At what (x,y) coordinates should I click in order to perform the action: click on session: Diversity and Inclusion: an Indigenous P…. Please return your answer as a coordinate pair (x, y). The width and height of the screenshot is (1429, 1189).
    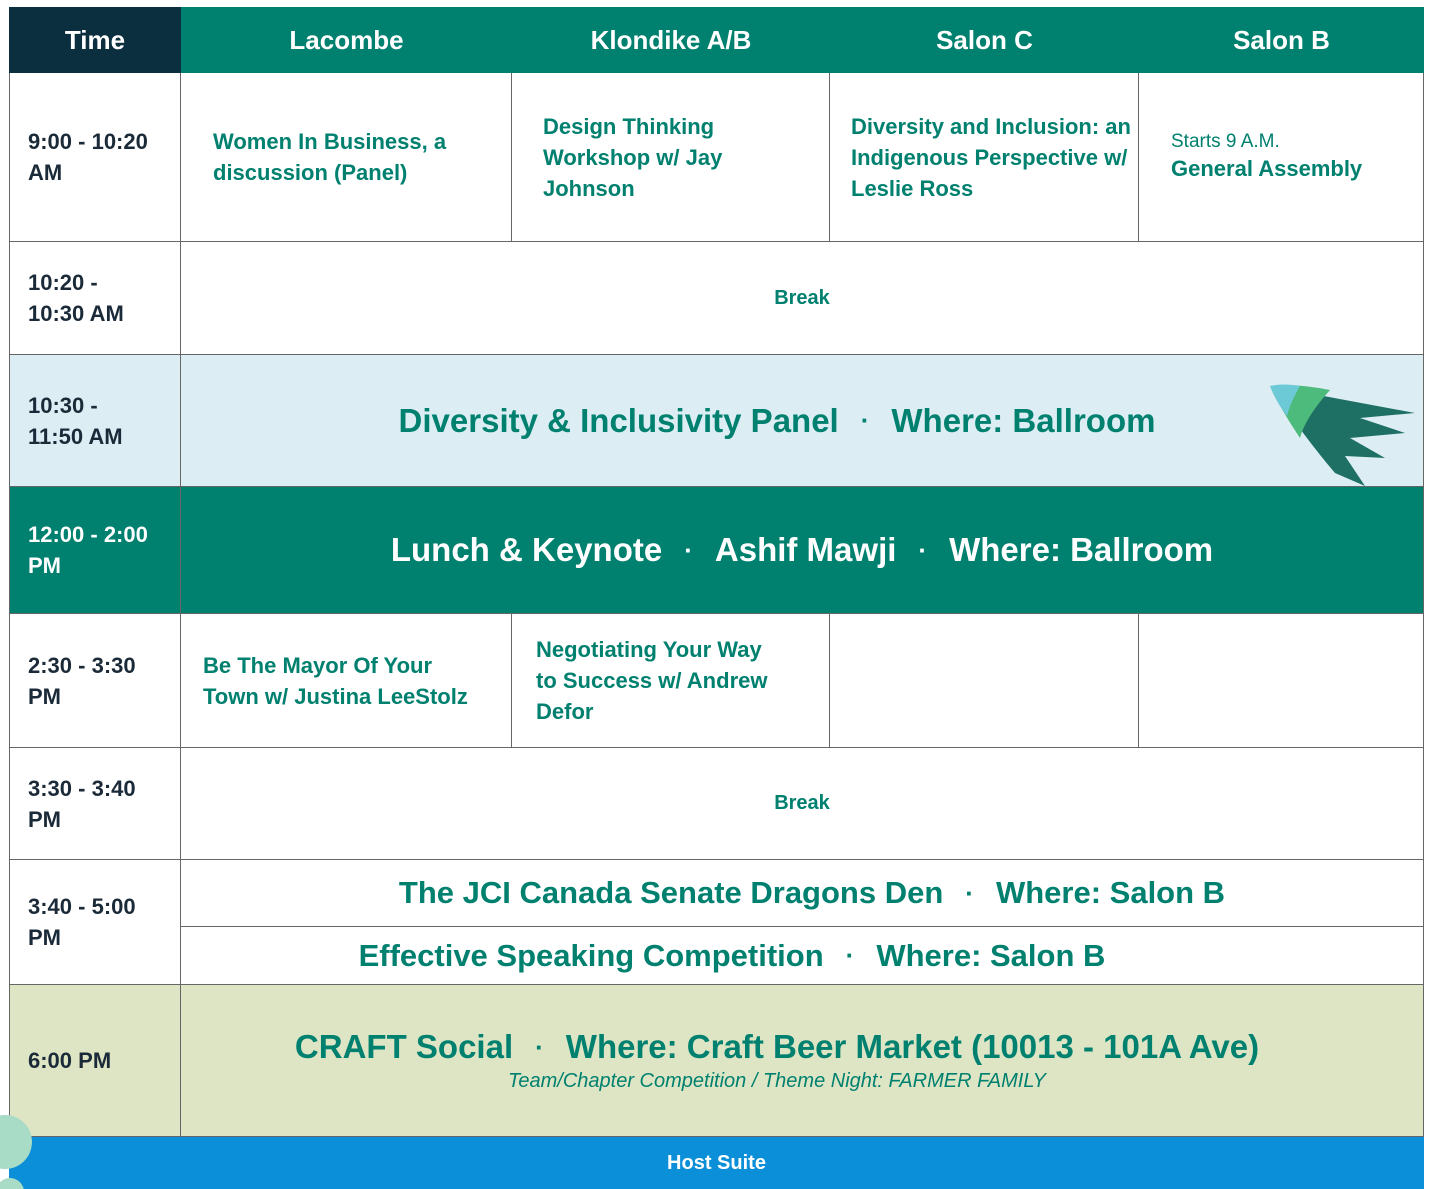
    Looking at the image, I should click on (991, 157).